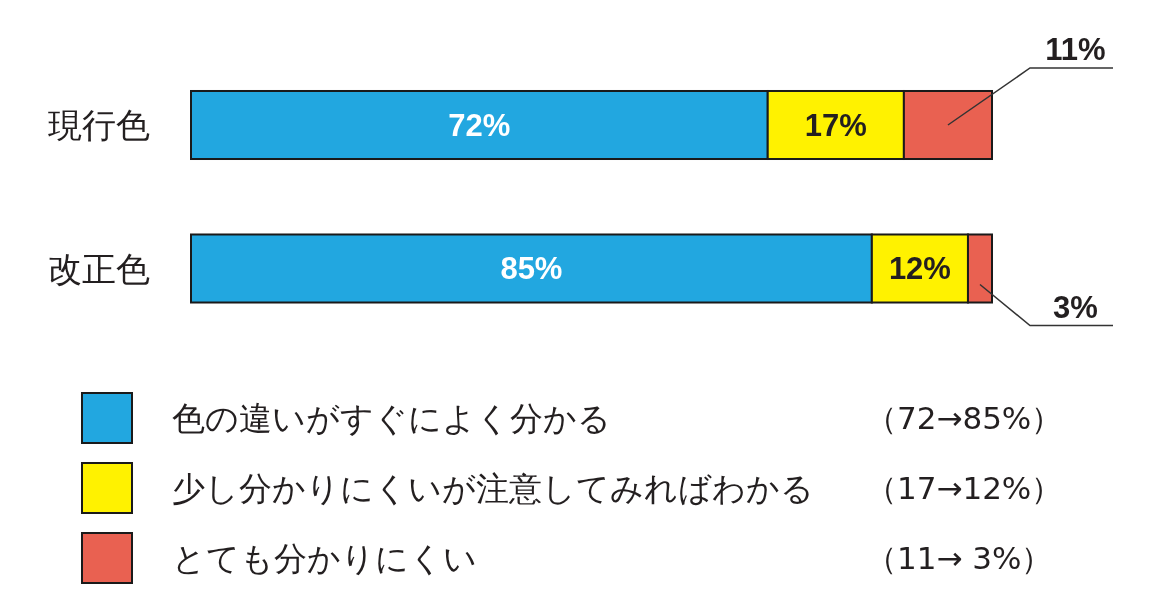 The width and height of the screenshot is (1169, 611). What do you see at coordinates (959, 558) in the screenshot?
I see `text: （11→ 3%）` at bounding box center [959, 558].